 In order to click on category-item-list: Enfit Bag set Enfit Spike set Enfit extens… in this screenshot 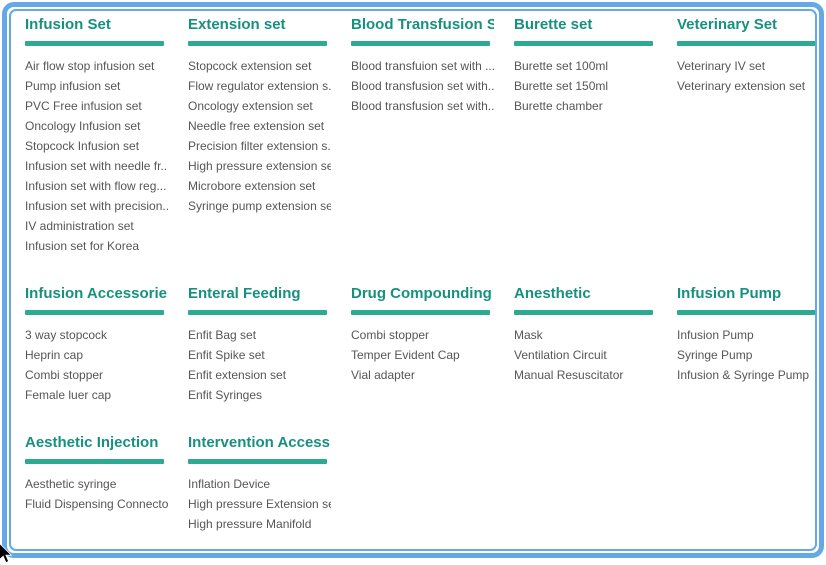, I will do `click(259, 365)`.